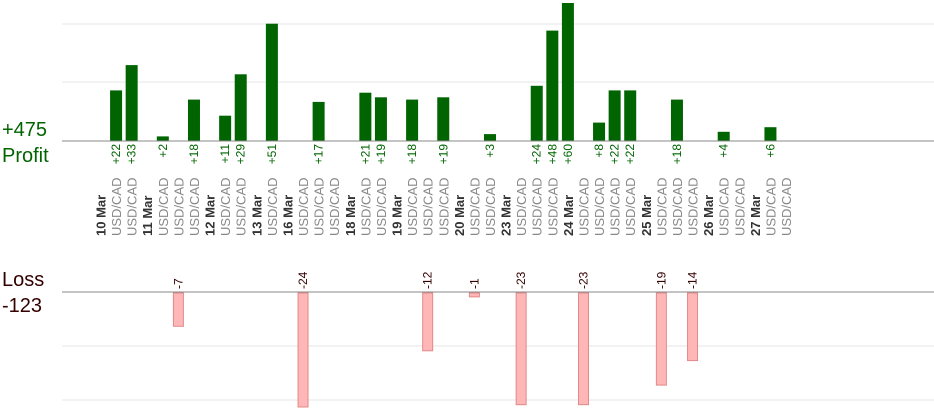  What do you see at coordinates (225, 154) in the screenshot?
I see `profit-value-label: +11` at bounding box center [225, 154].